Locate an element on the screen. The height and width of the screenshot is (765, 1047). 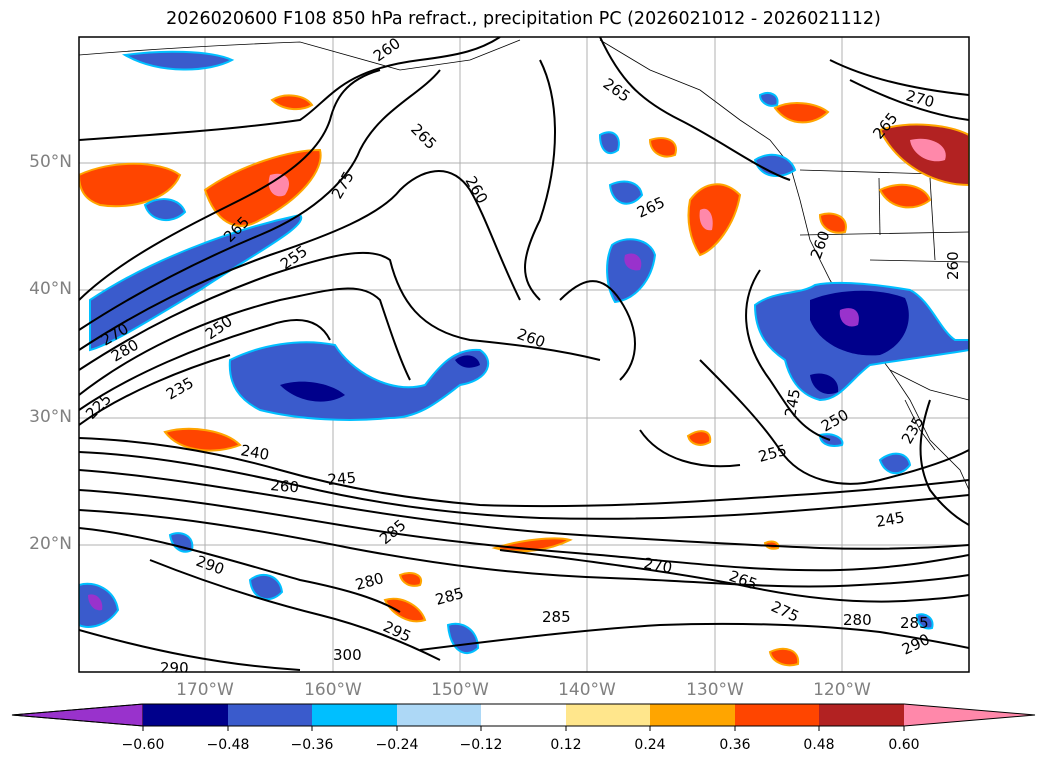
colorbar-ticks is located at coordinates (523, 728).